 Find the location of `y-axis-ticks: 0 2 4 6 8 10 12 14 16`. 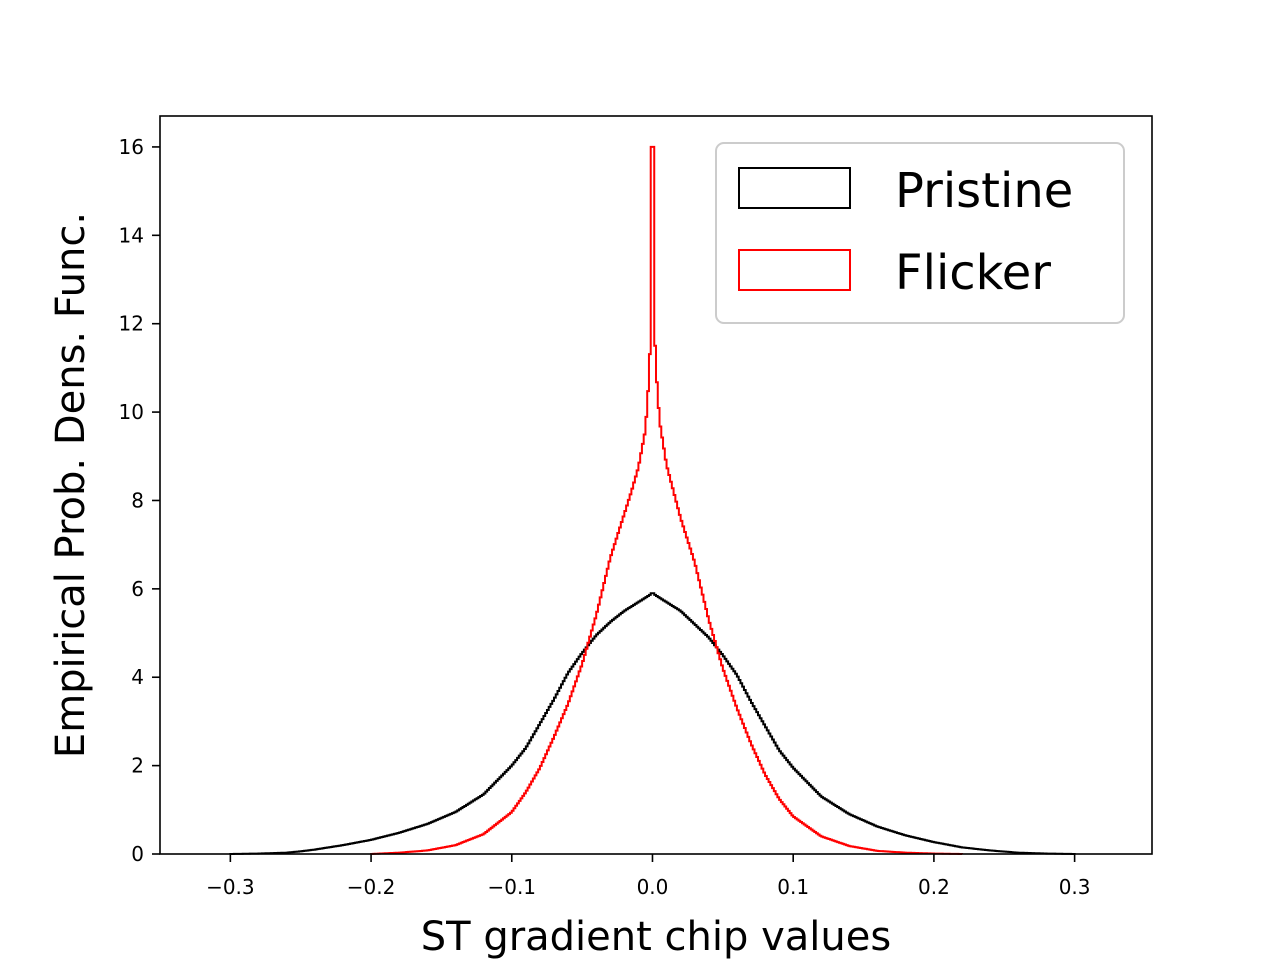

y-axis-ticks: 0 2 4 6 8 10 12 14 16 is located at coordinates (139, 500).